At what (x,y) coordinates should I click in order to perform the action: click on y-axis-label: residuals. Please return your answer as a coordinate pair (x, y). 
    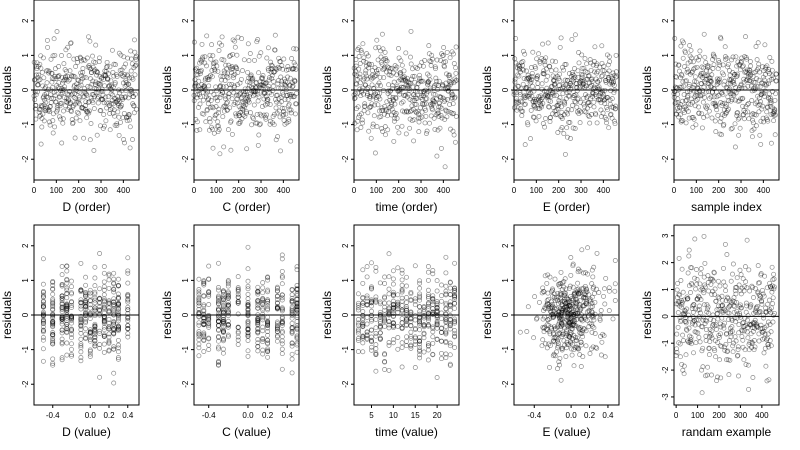
    Looking at the image, I should click on (7, 90).